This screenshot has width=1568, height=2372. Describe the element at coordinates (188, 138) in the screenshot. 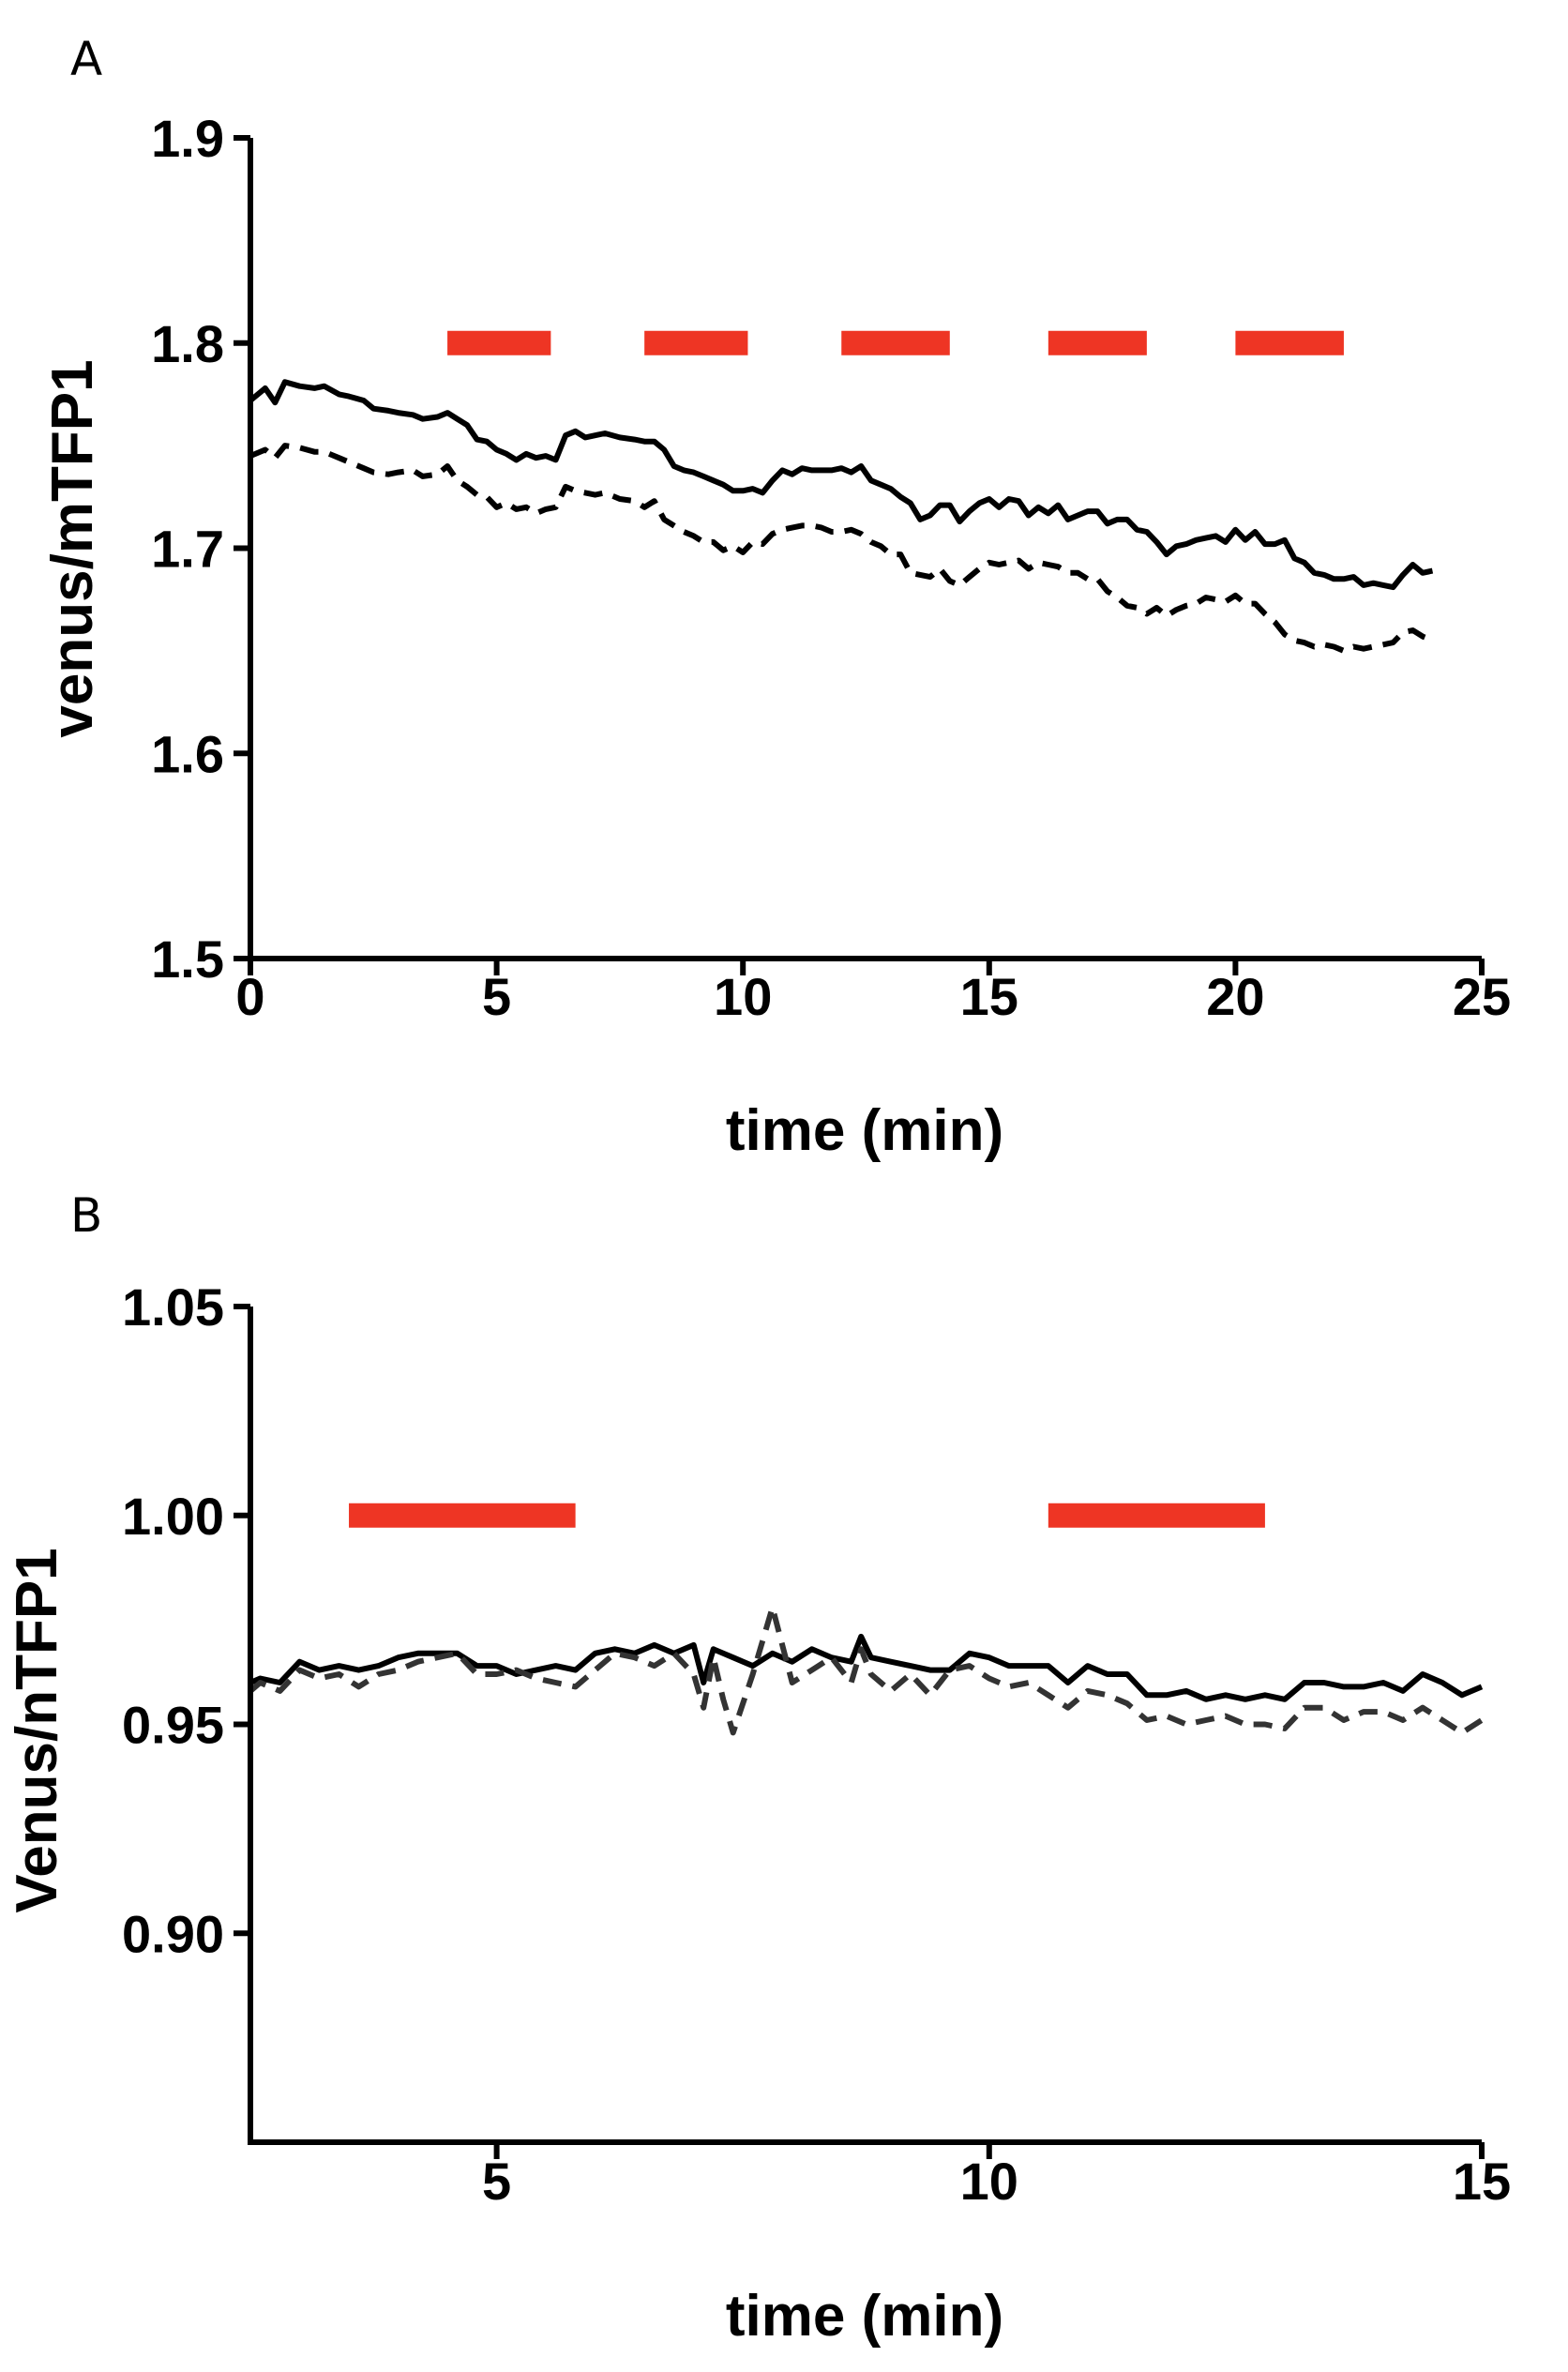

I see `y-tick-label: 1.9` at that location.